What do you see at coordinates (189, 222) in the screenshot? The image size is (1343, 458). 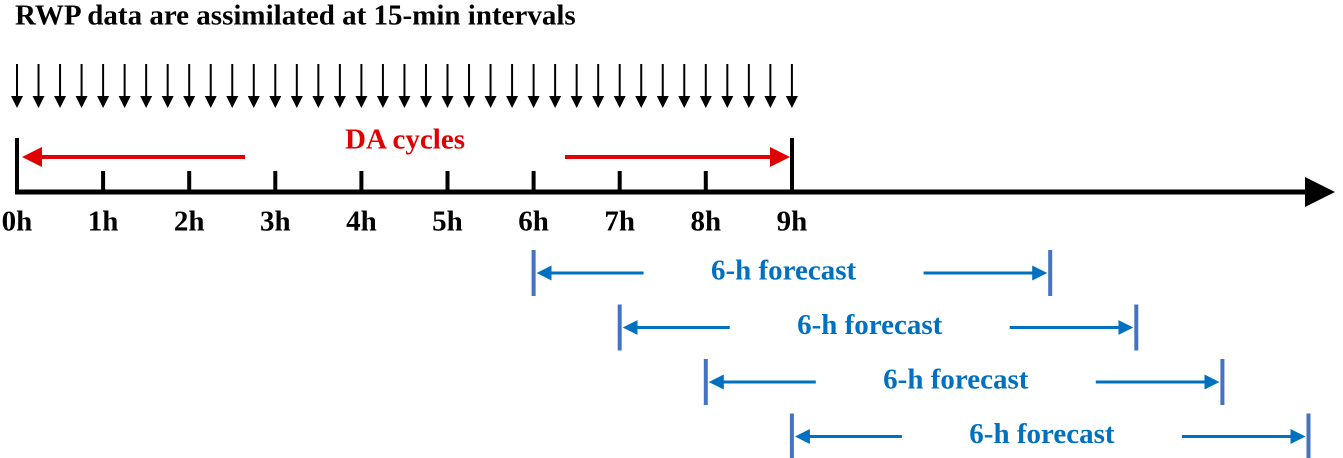 I see `hour-label: 2h` at bounding box center [189, 222].